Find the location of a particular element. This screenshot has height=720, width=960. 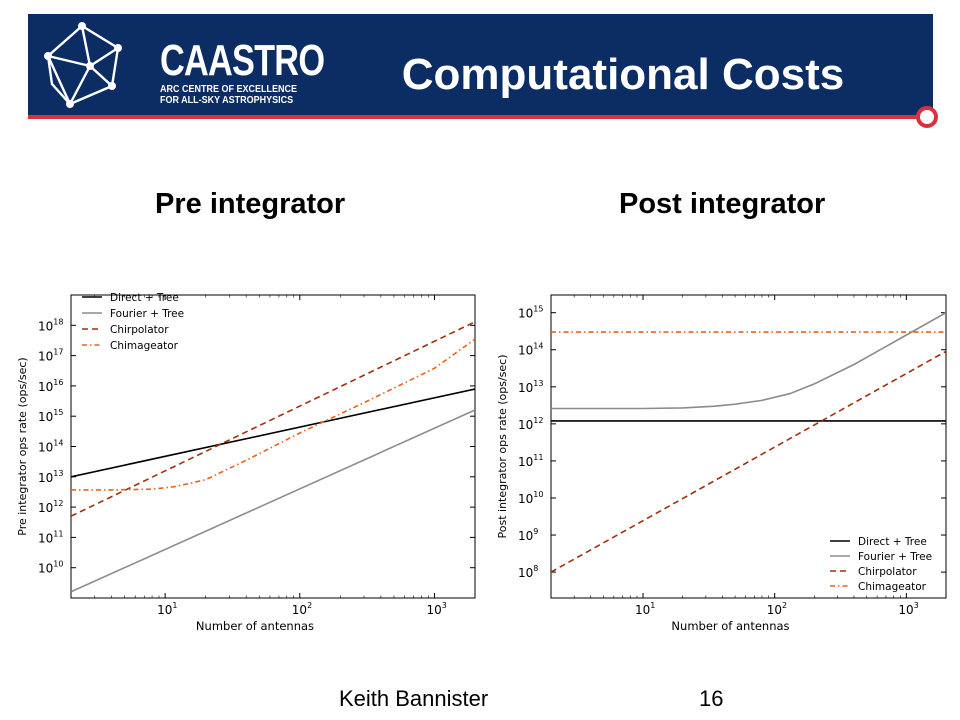

logo-subtitle-2: FOR ALL-SKY ASTROPHYSICS is located at coordinates (227, 100).